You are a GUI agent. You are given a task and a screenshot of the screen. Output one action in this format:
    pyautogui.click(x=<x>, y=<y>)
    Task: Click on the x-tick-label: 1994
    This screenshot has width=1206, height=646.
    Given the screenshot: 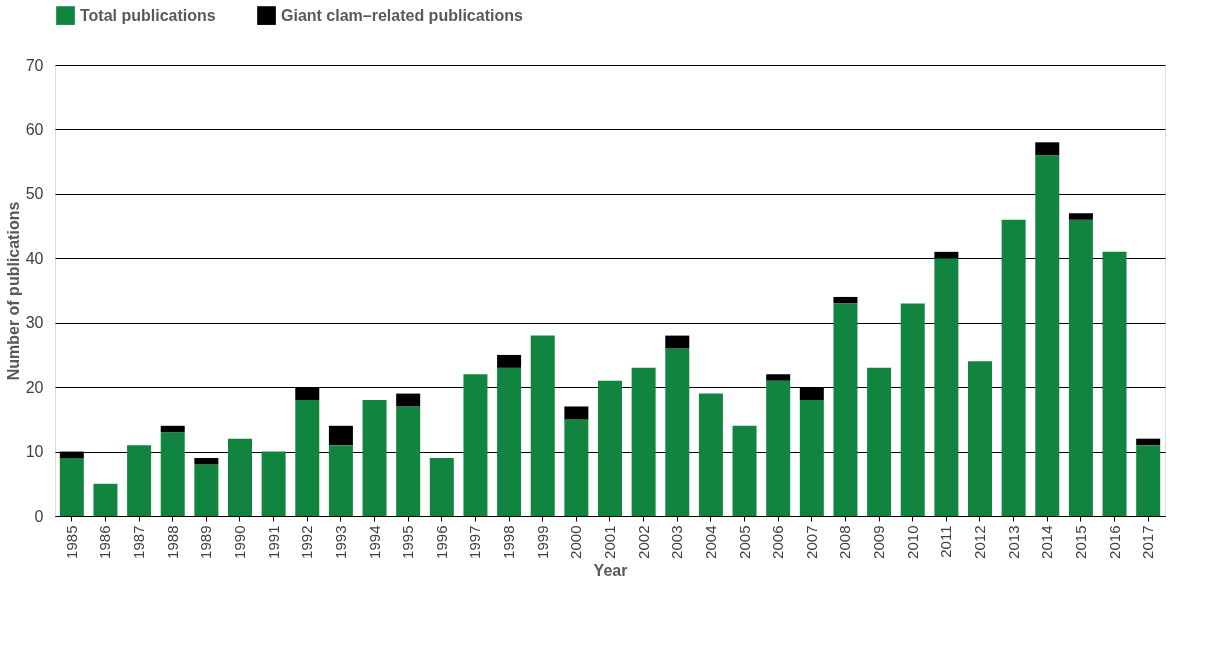 What is the action you would take?
    pyautogui.click(x=374, y=542)
    